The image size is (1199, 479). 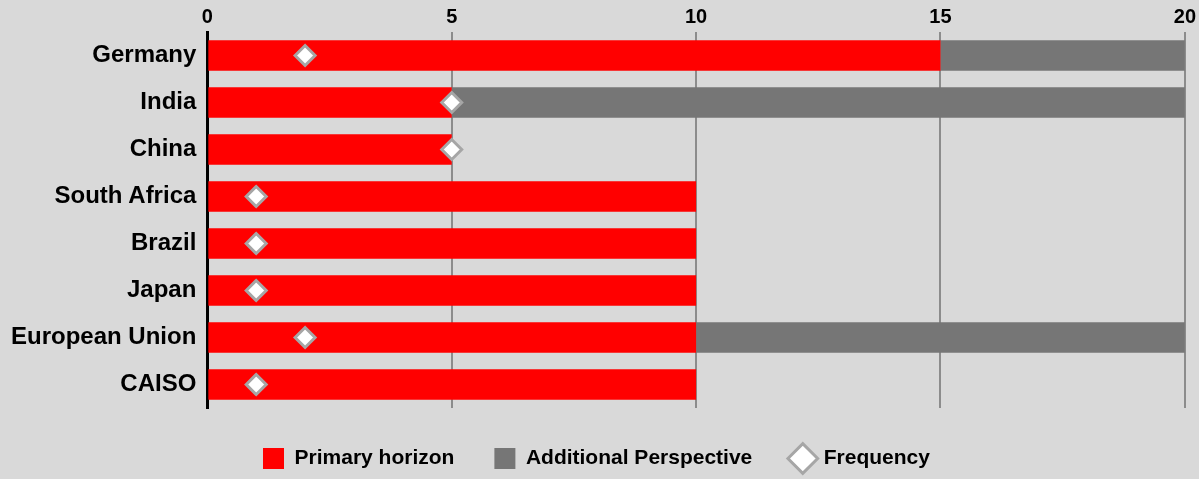 I want to click on x-tick-label: 10, so click(x=696, y=15).